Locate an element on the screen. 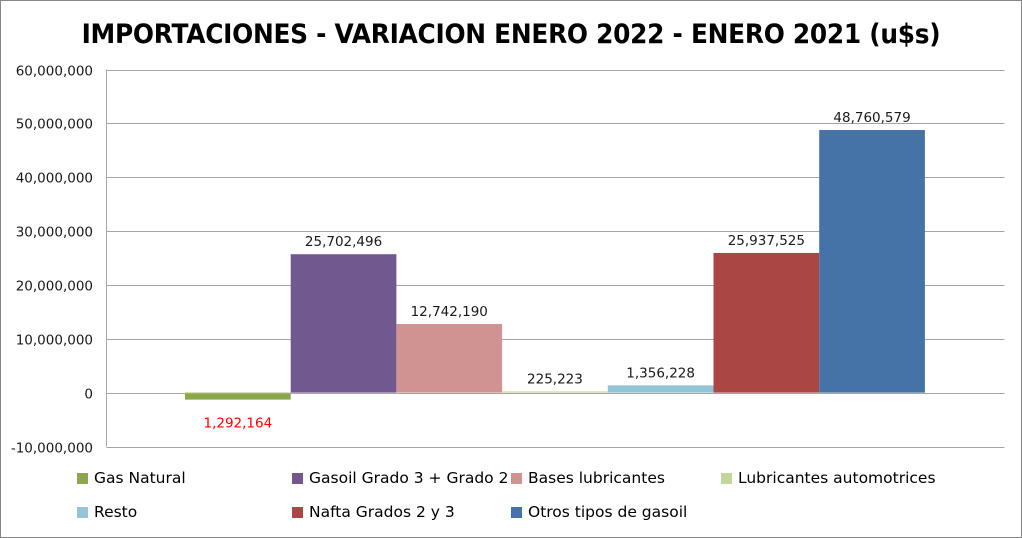 Image resolution: width=1022 pixels, height=538 pixels. legend-item: Bases lubricantes is located at coordinates (588, 478).